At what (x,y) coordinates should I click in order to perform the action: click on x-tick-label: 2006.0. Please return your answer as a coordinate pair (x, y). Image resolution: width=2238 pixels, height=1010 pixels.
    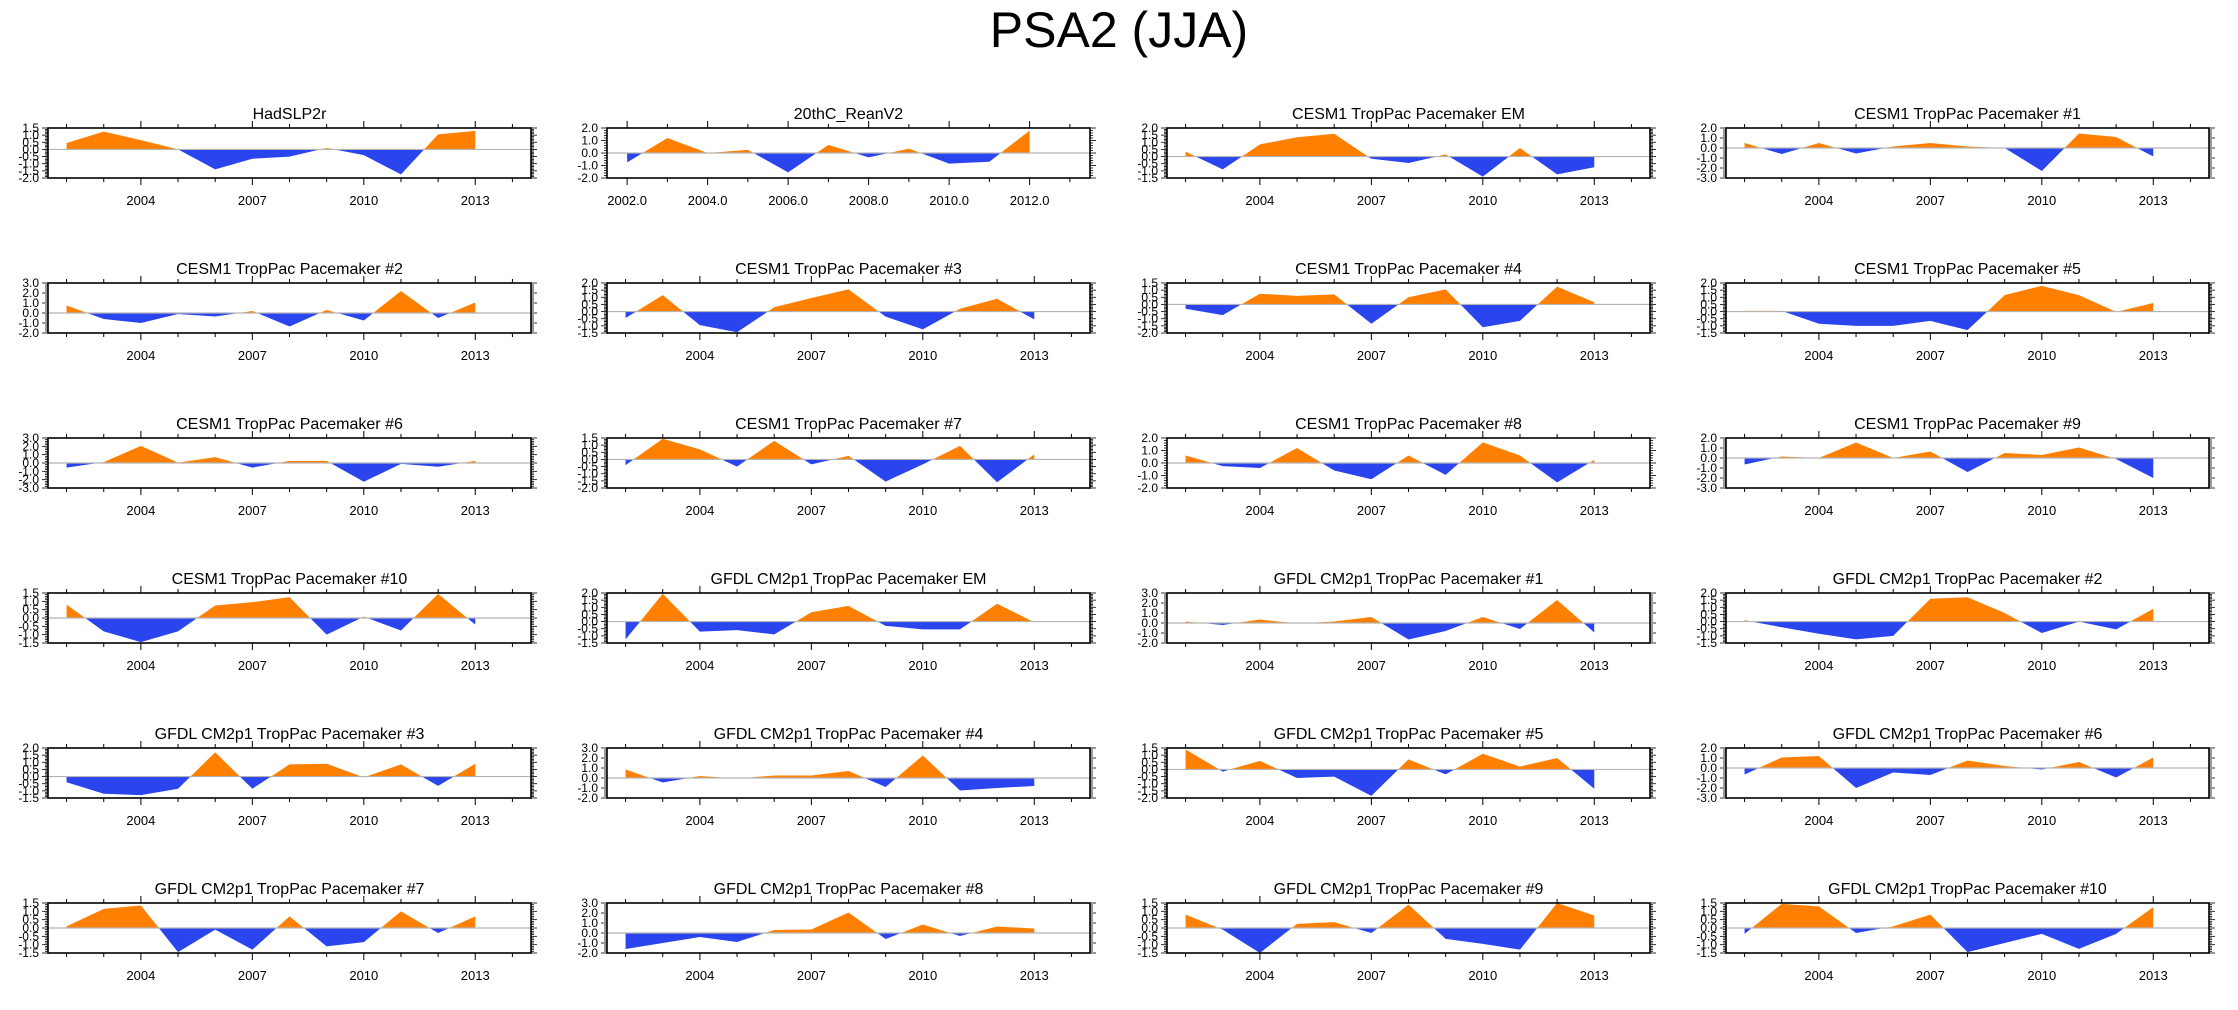
    Looking at the image, I should click on (788, 200).